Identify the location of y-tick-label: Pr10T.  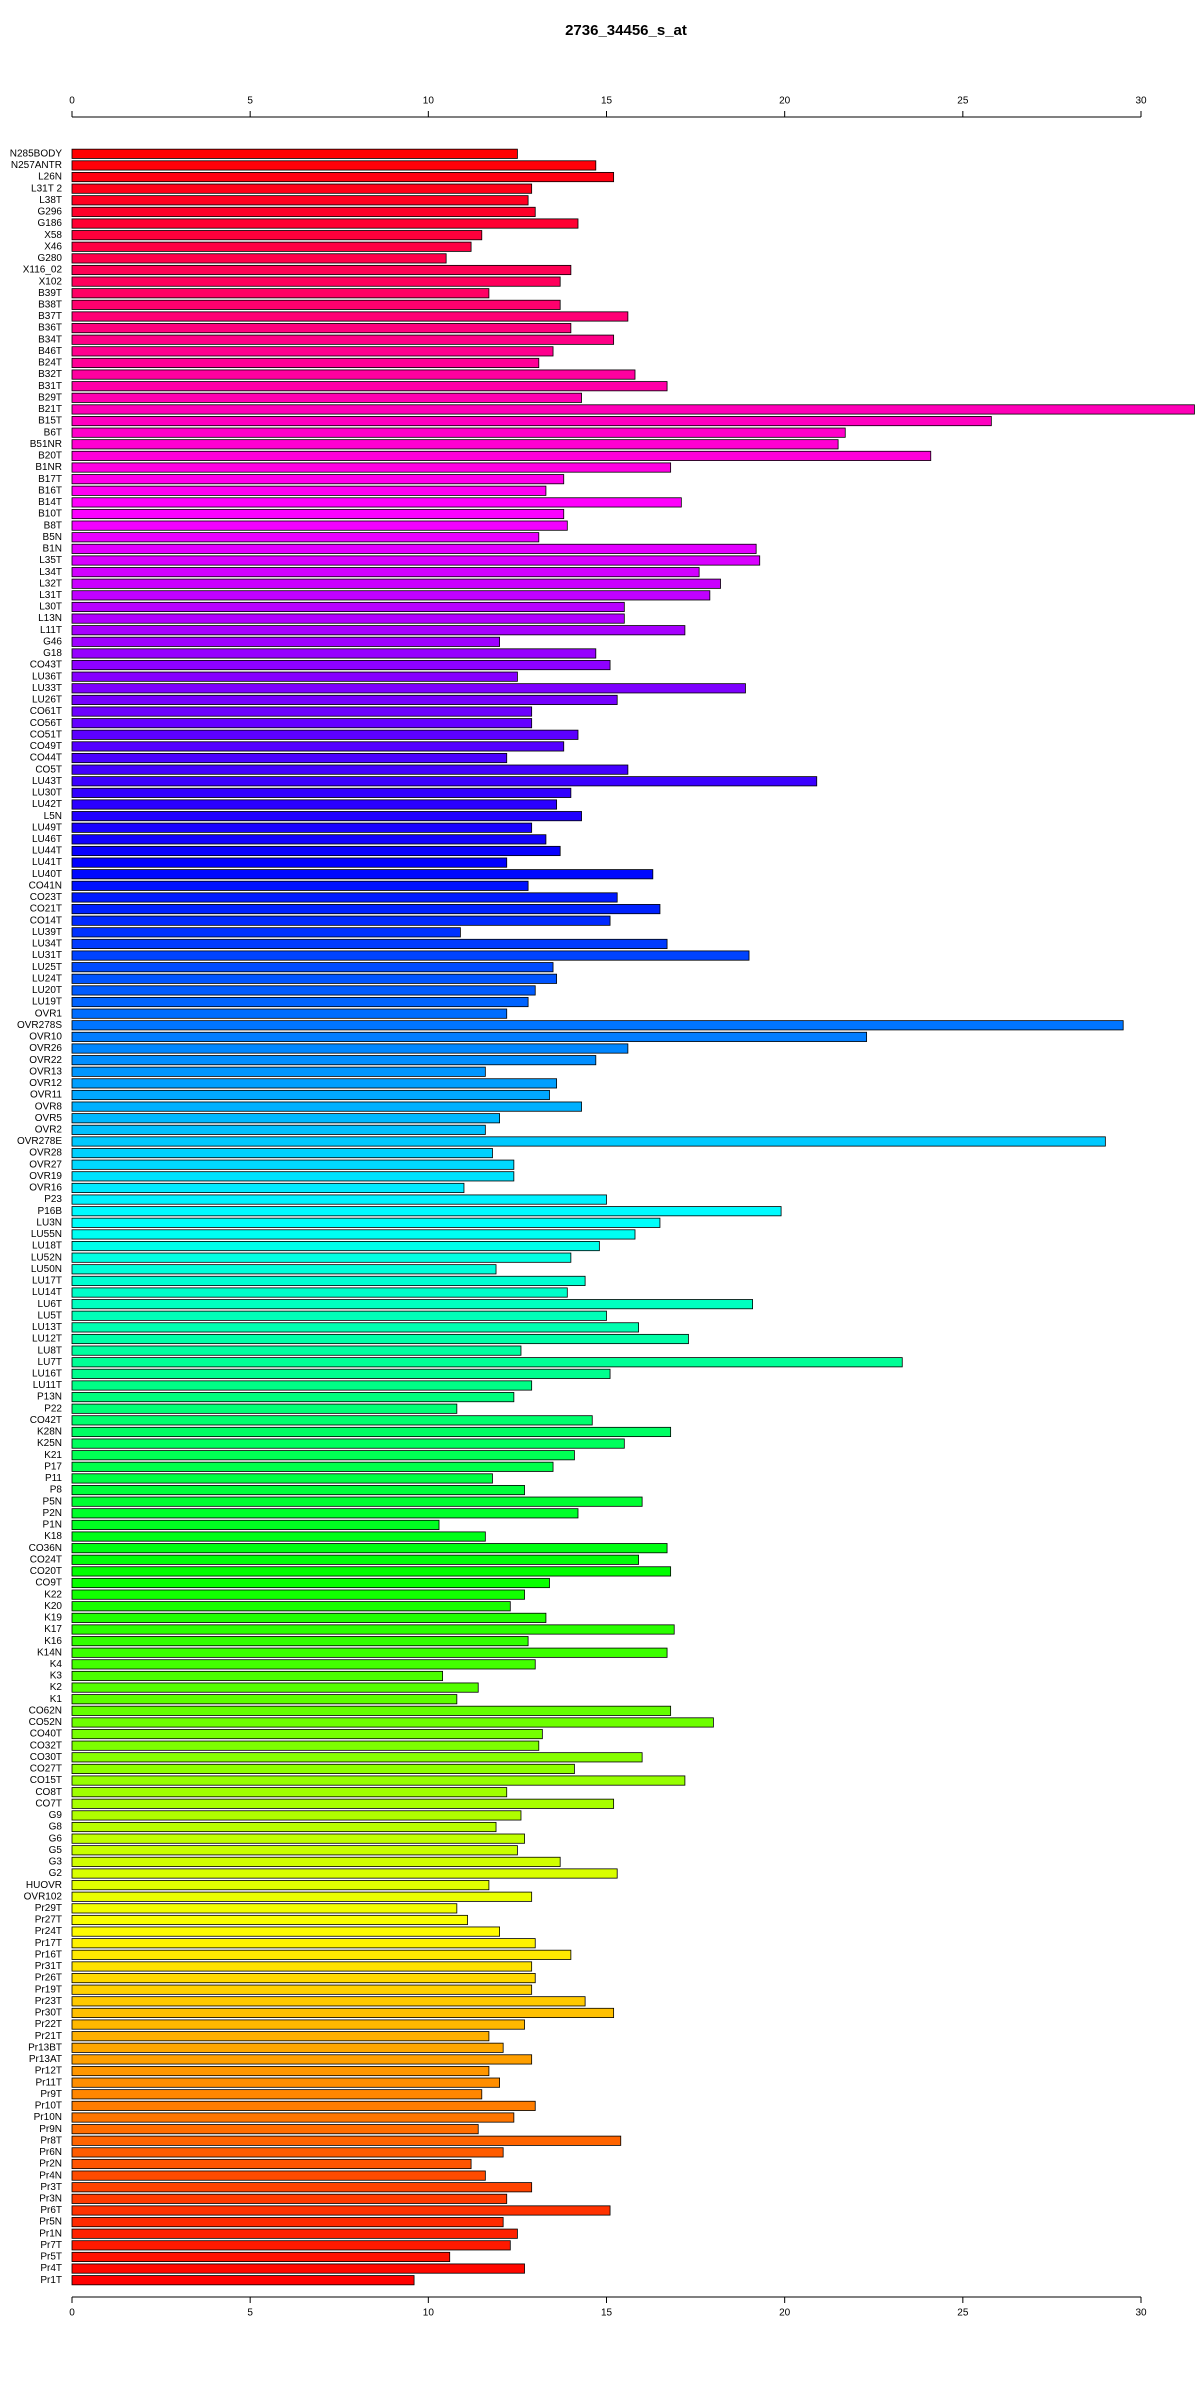
(48, 2106).